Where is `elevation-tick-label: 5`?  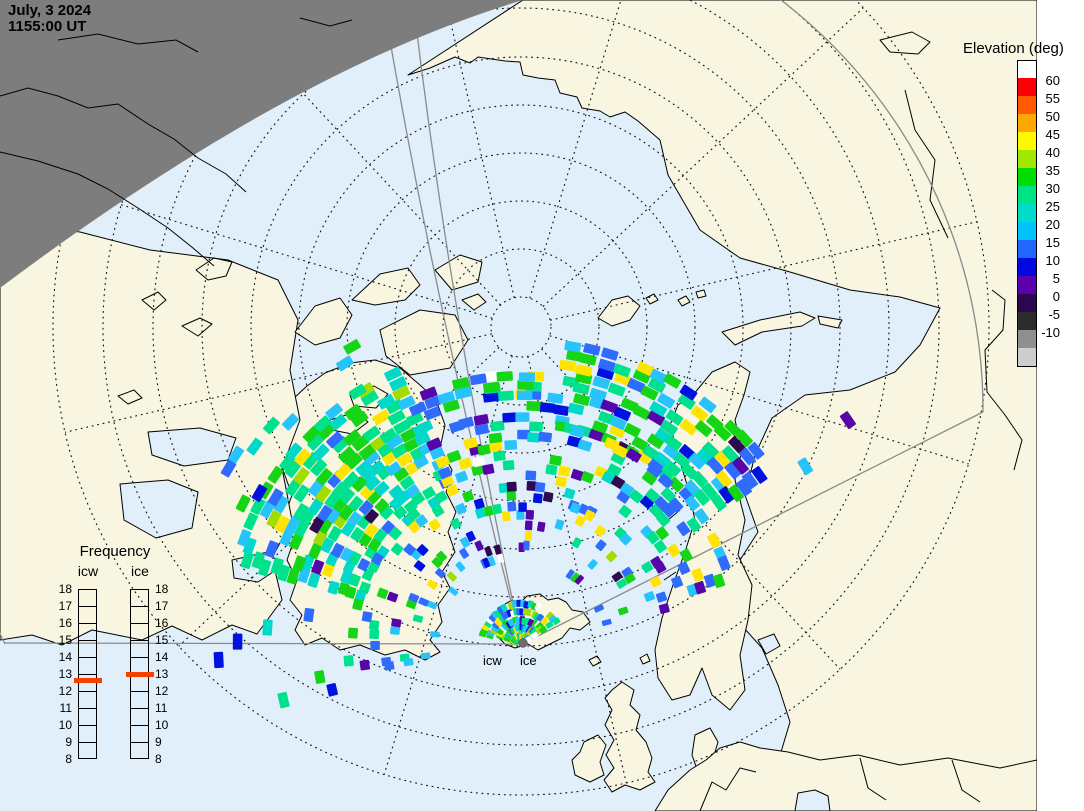 elevation-tick-label: 5 is located at coordinates (1056, 278).